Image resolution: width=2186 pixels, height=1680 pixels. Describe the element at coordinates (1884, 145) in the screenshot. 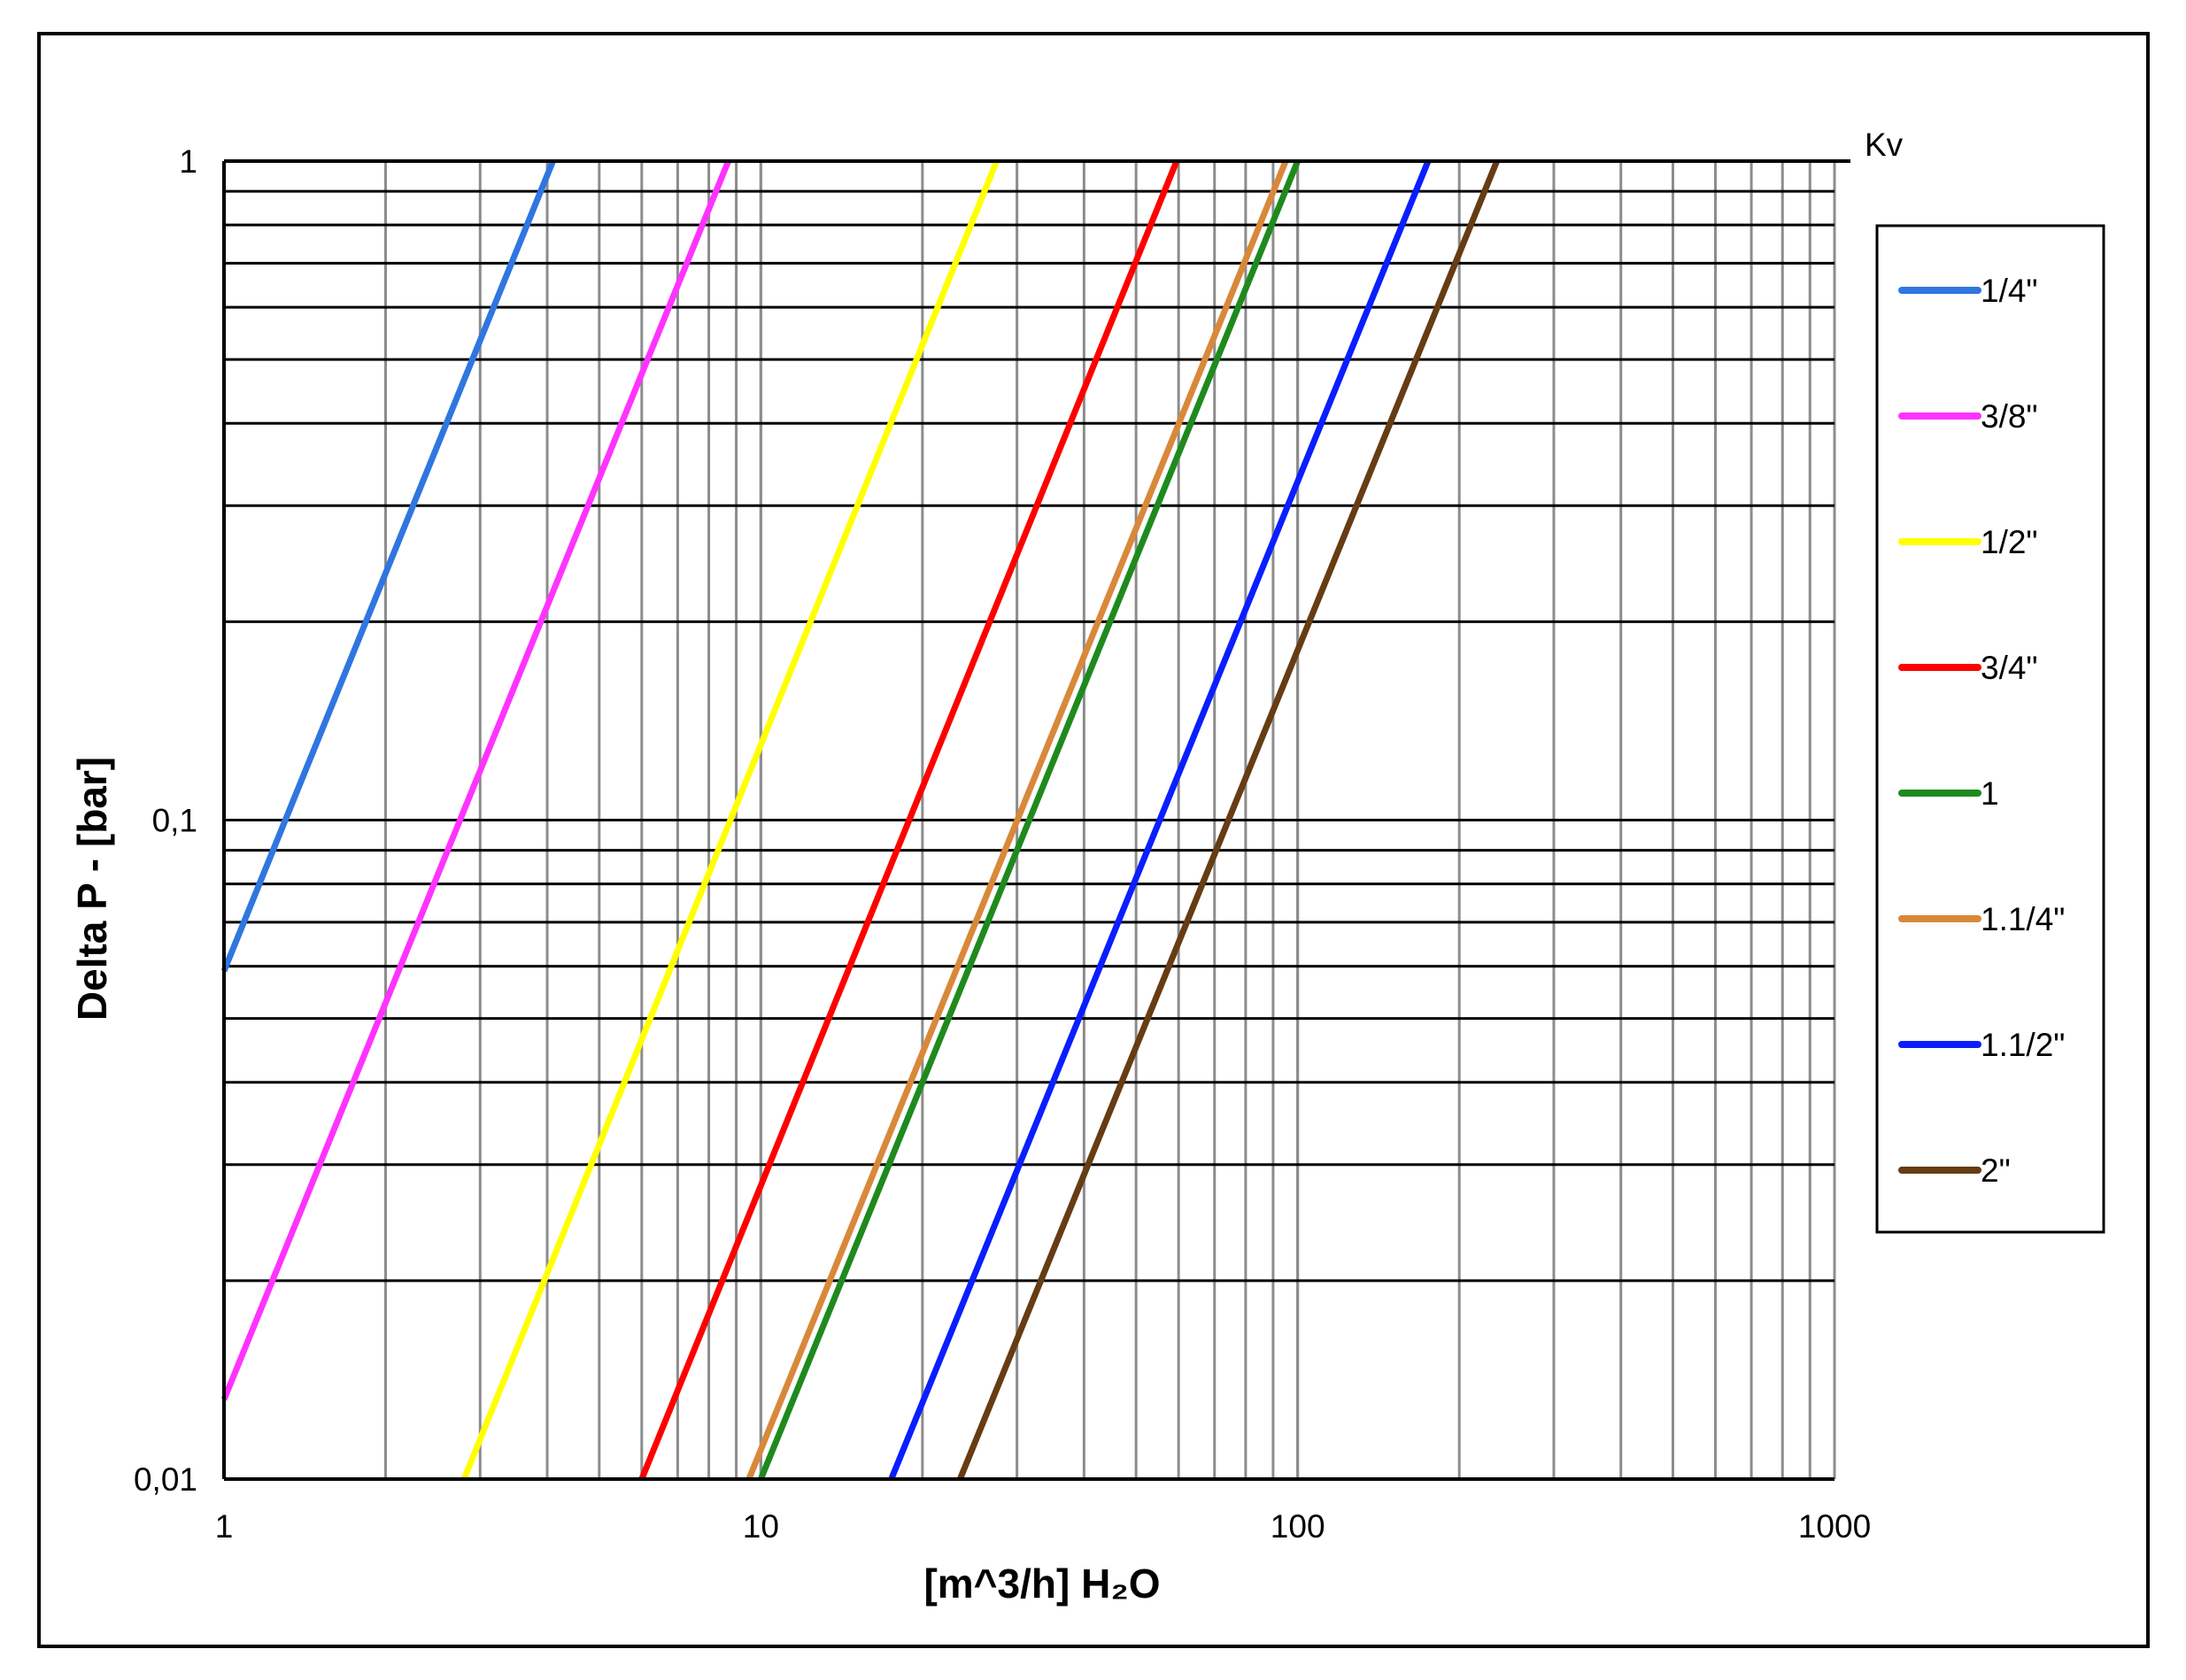

I see `corner-label: Kv` at that location.